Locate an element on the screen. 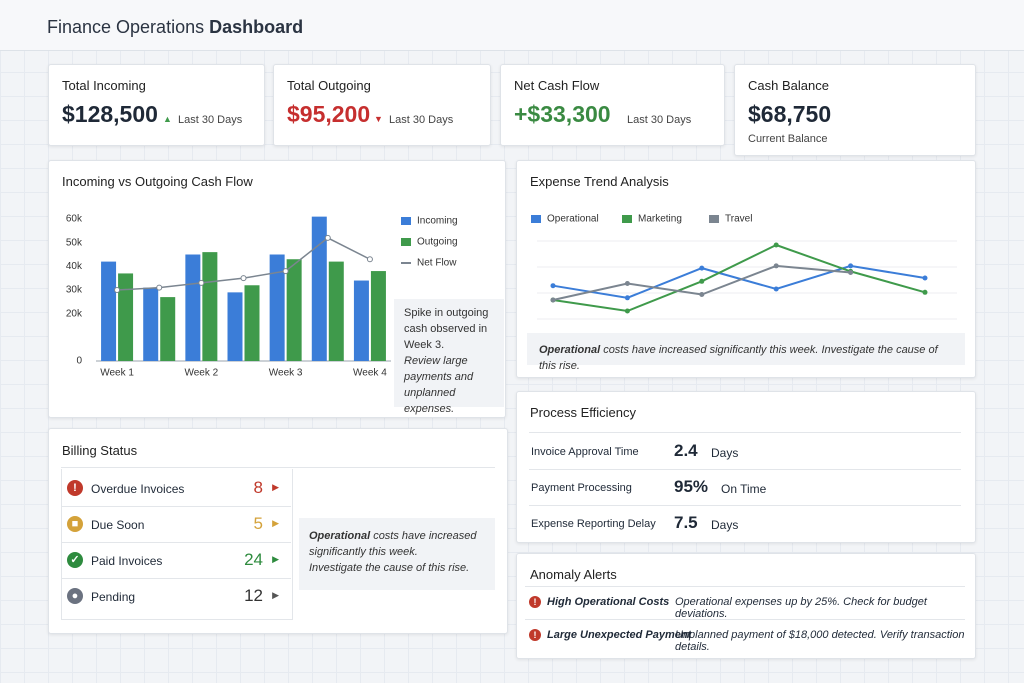 This screenshot has width=1024, height=683. divider is located at coordinates (278, 467).